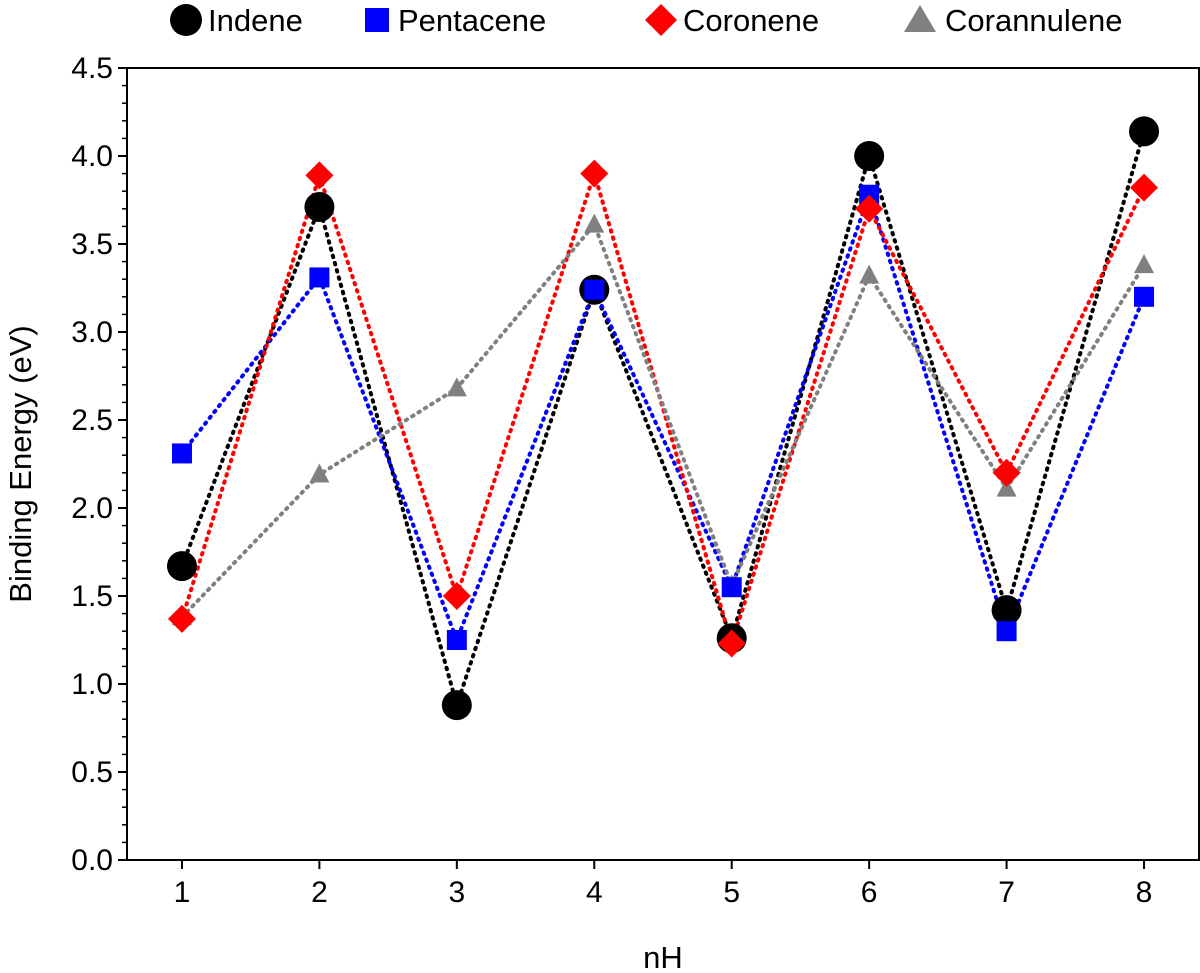 The height and width of the screenshot is (973, 1200). I want to click on x-tick-label-7: 7, so click(1006, 892).